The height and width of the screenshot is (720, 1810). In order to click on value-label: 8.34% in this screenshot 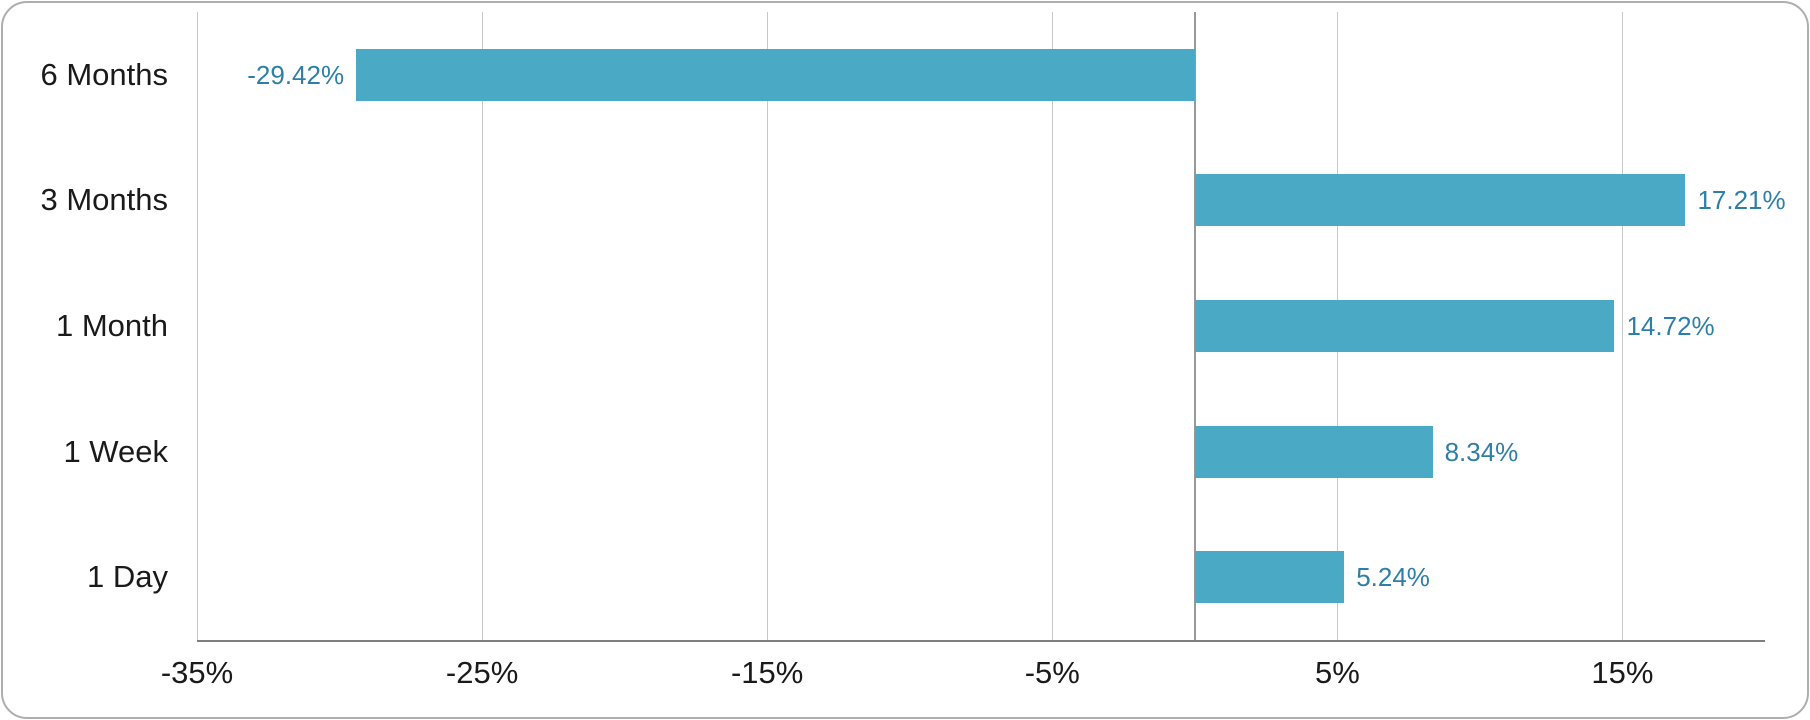, I will do `click(1481, 451)`.